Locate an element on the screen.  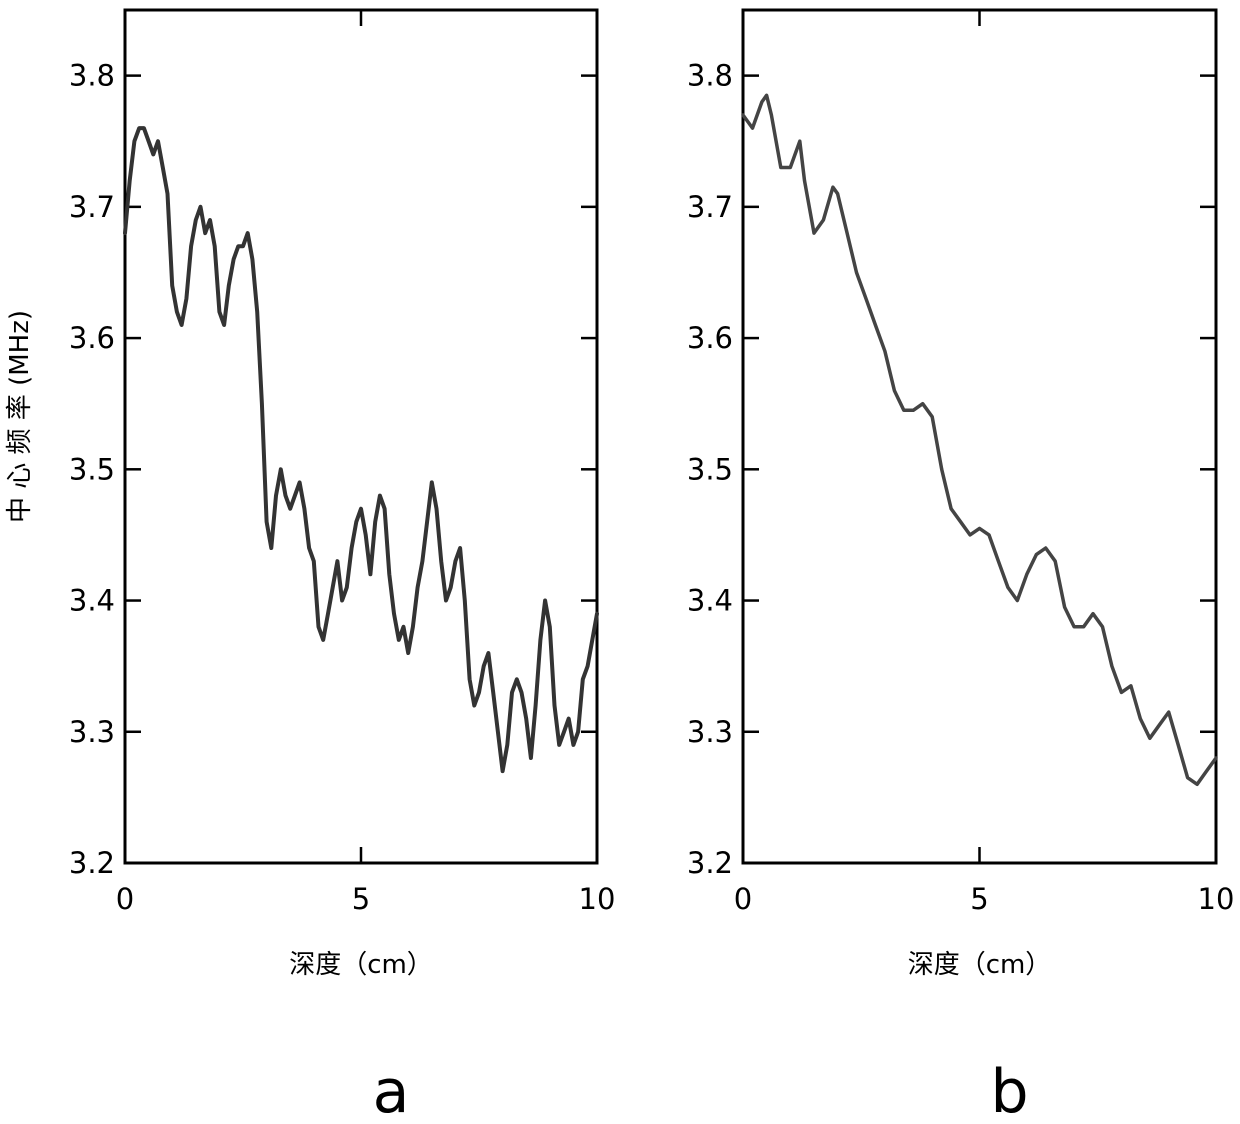
y-axis-label: 中 心 频 率 (MHz) is located at coordinates (20, 416).